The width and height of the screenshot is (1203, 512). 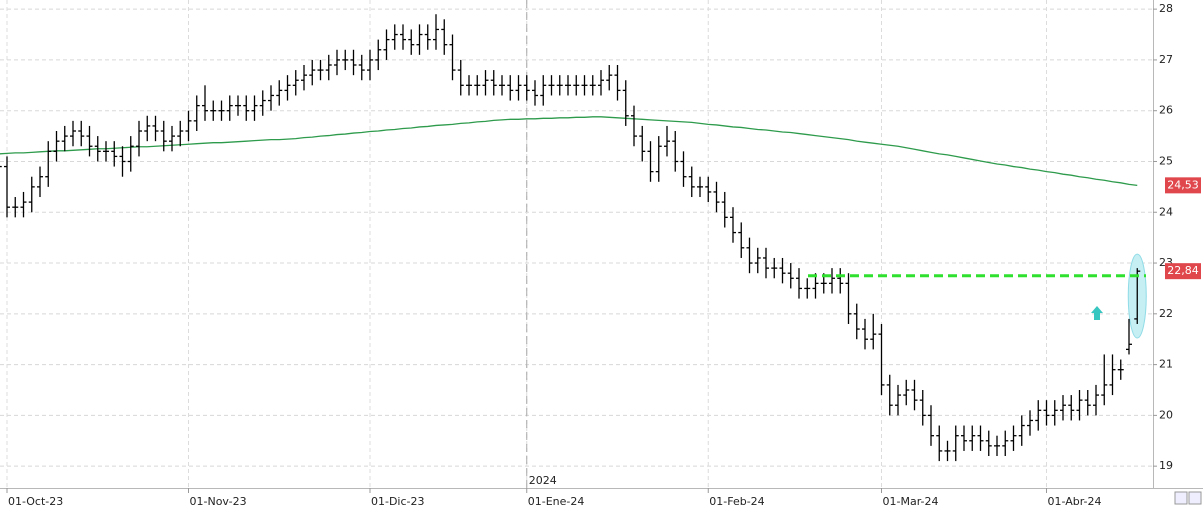 What do you see at coordinates (1097, 313) in the screenshot?
I see `up-arrow` at bounding box center [1097, 313].